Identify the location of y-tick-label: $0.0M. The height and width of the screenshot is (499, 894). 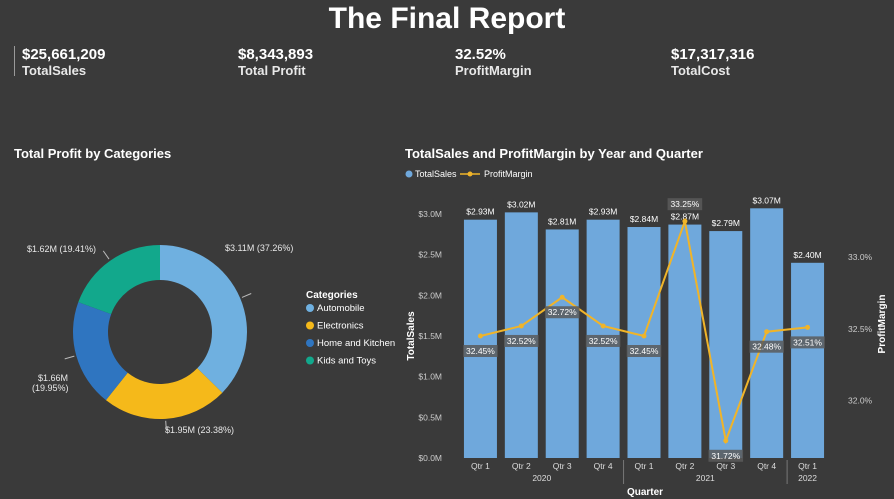
(430, 458).